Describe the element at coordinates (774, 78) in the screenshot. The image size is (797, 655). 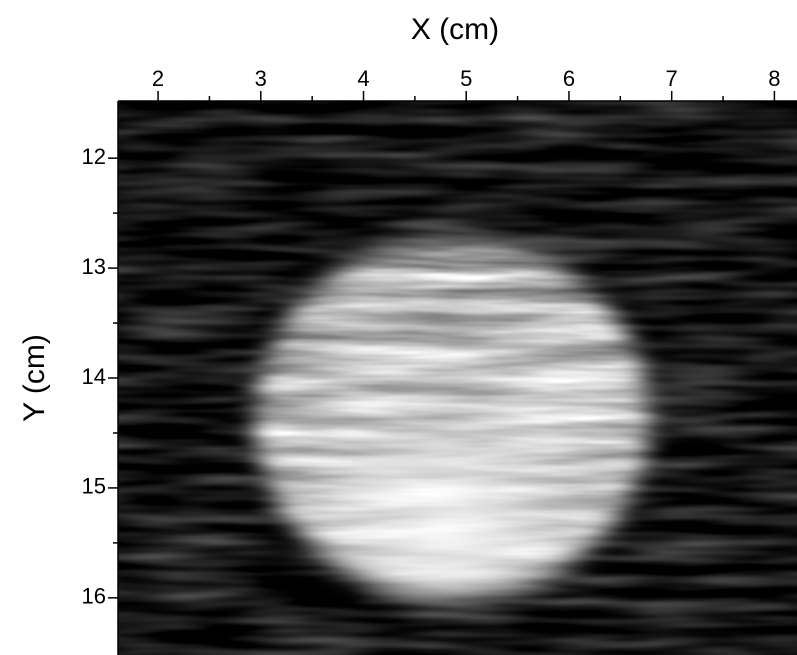
I see `x-tick-label: 8` at that location.